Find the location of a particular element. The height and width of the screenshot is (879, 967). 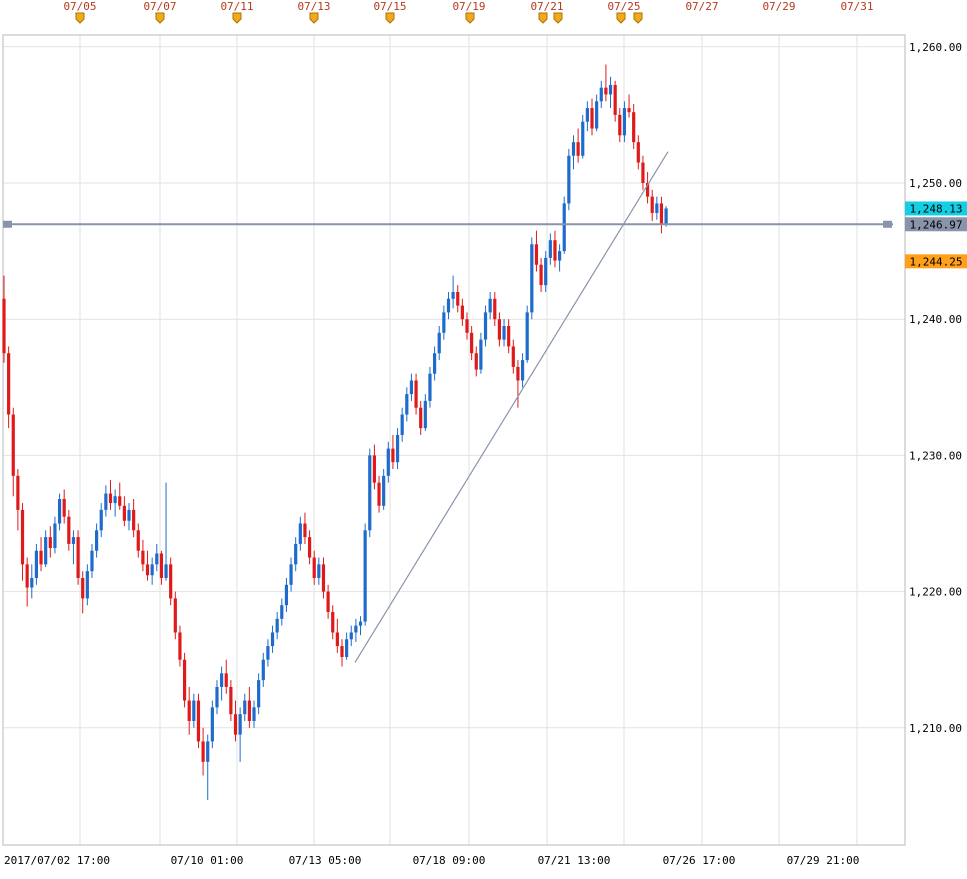

price-tick-label: 1,230.00 is located at coordinates (935, 455).